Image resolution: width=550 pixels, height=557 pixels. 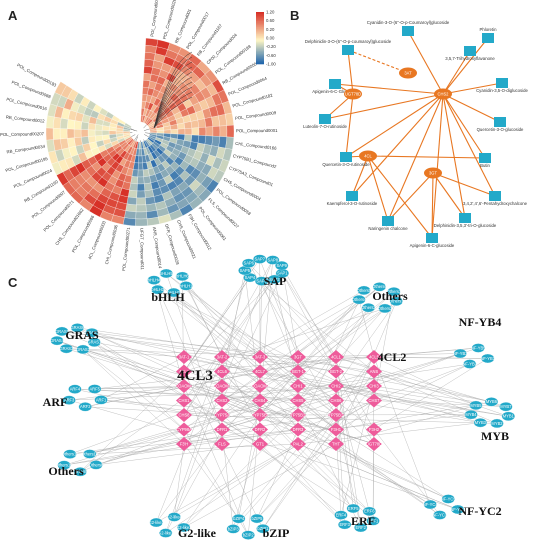 What do you see at coordinates (254, 161) in the screenshot?
I see `heatmap-row-label: CYP75B1_Compound2` at bounding box center [254, 161].